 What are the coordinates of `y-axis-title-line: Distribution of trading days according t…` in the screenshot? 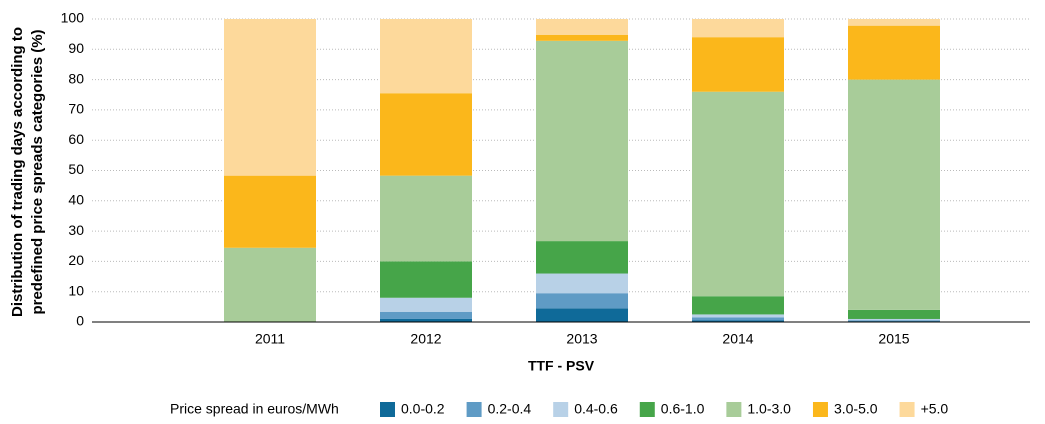 It's located at (17, 172).